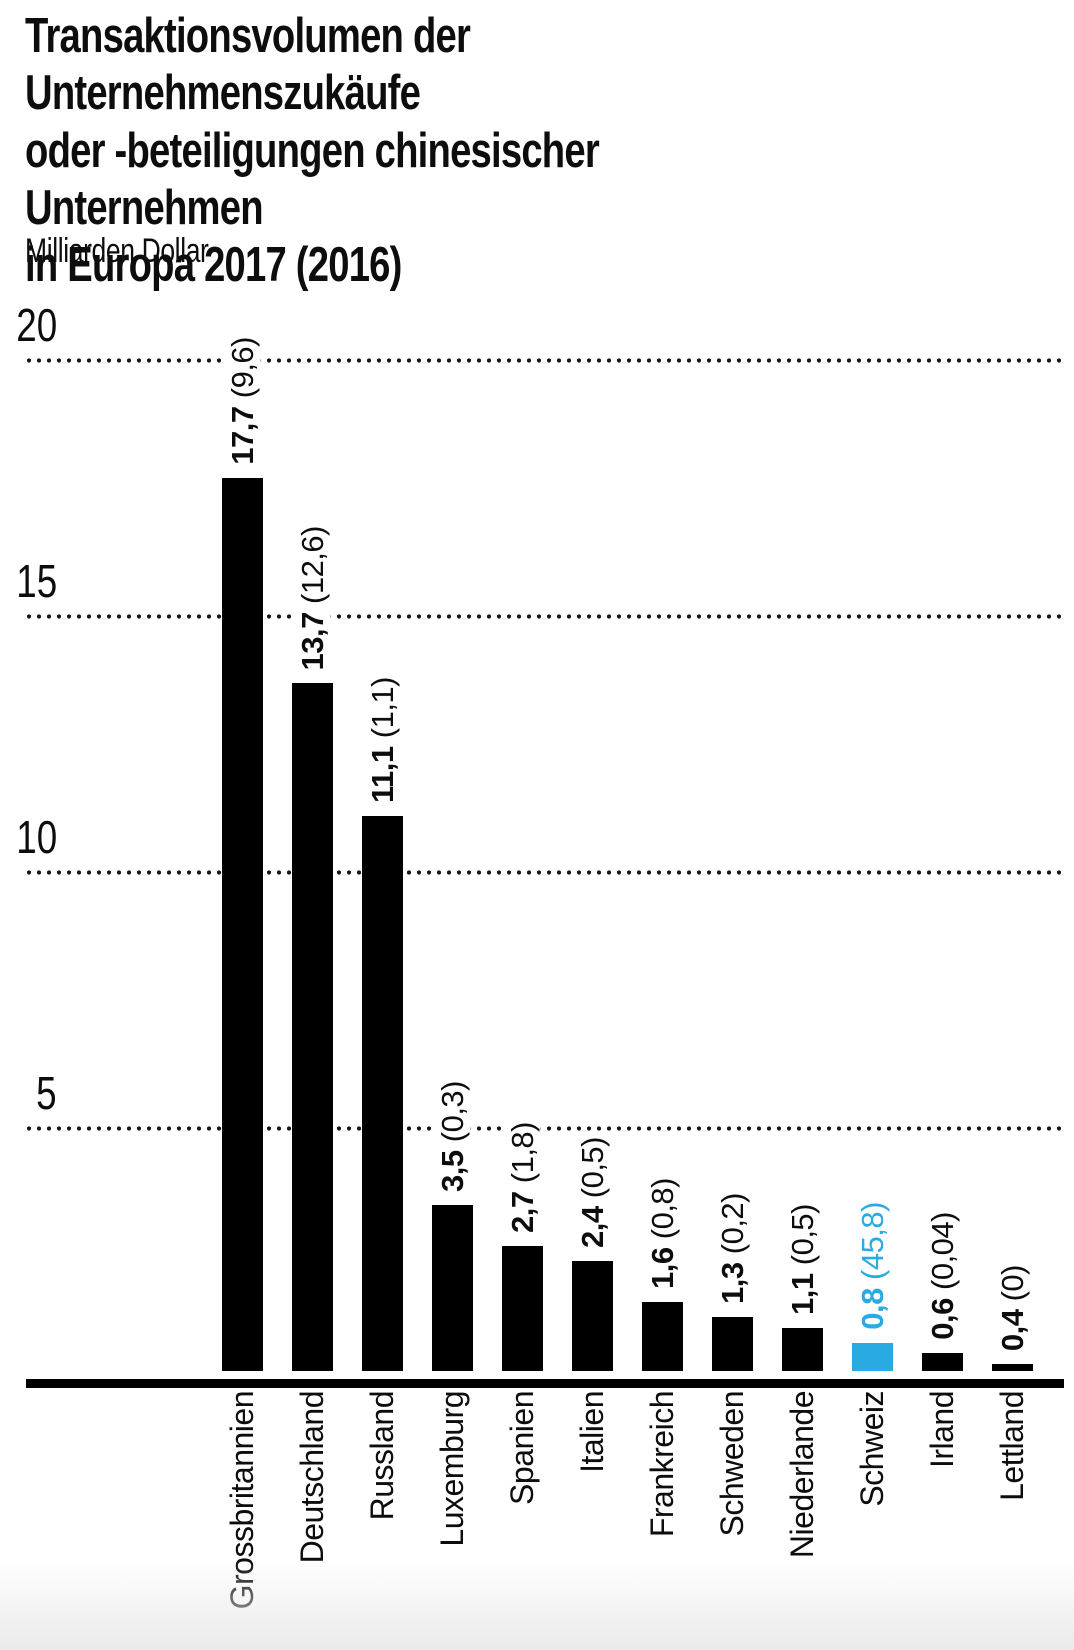  I want to click on country-label: Schweden, so click(732, 1464).